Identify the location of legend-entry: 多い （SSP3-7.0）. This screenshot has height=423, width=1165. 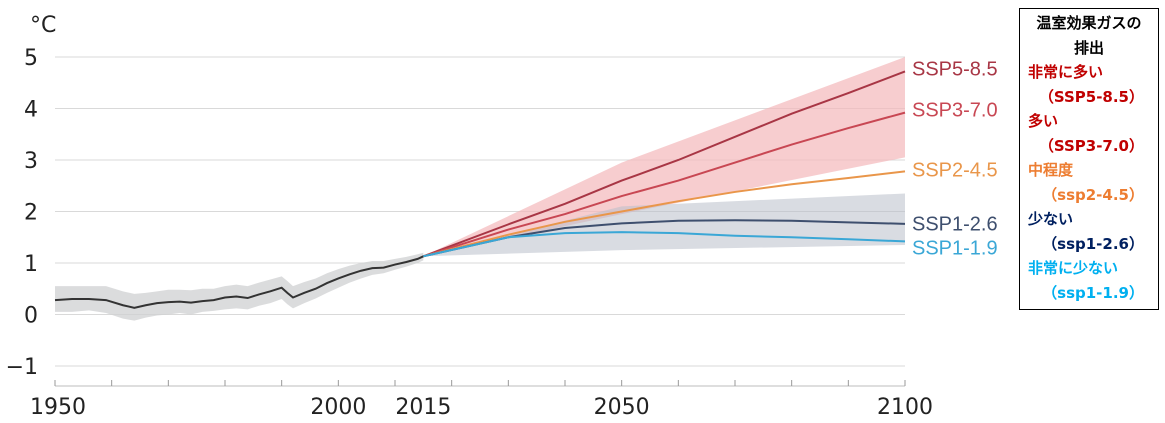
(1089, 133).